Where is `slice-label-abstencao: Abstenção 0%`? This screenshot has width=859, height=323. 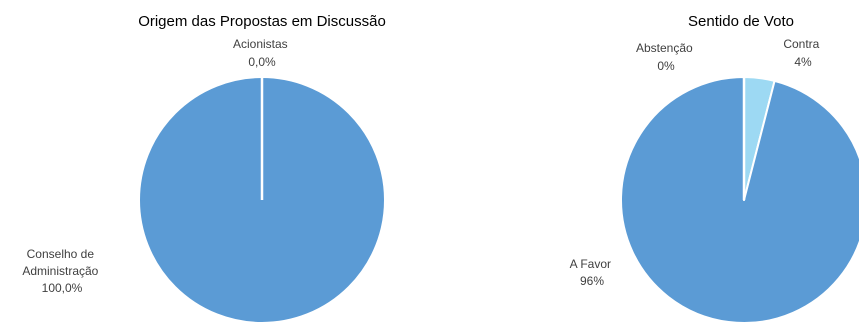
slice-label-abstencao: Abstenção 0% is located at coordinates (666, 57).